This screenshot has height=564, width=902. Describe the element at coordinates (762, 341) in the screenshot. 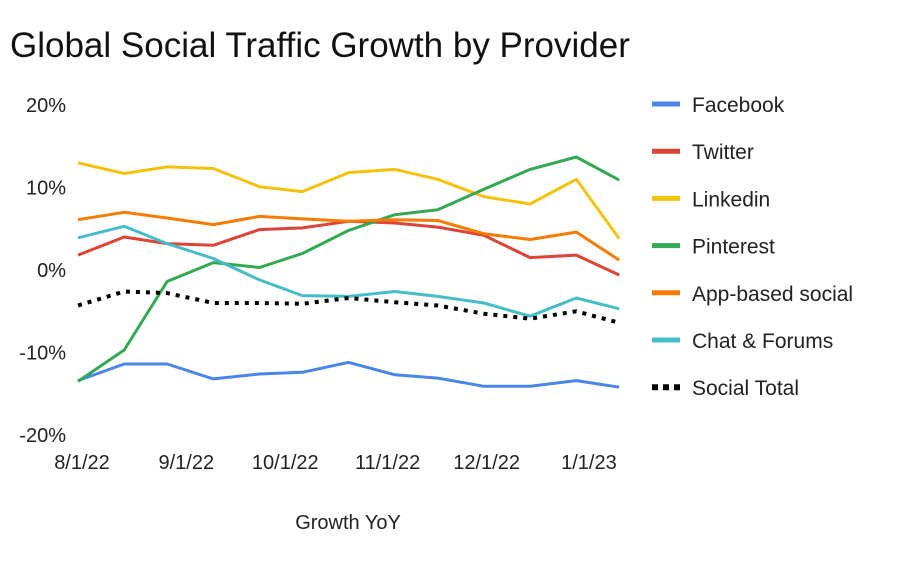

I see `legend-label: Chat & Forums` at that location.